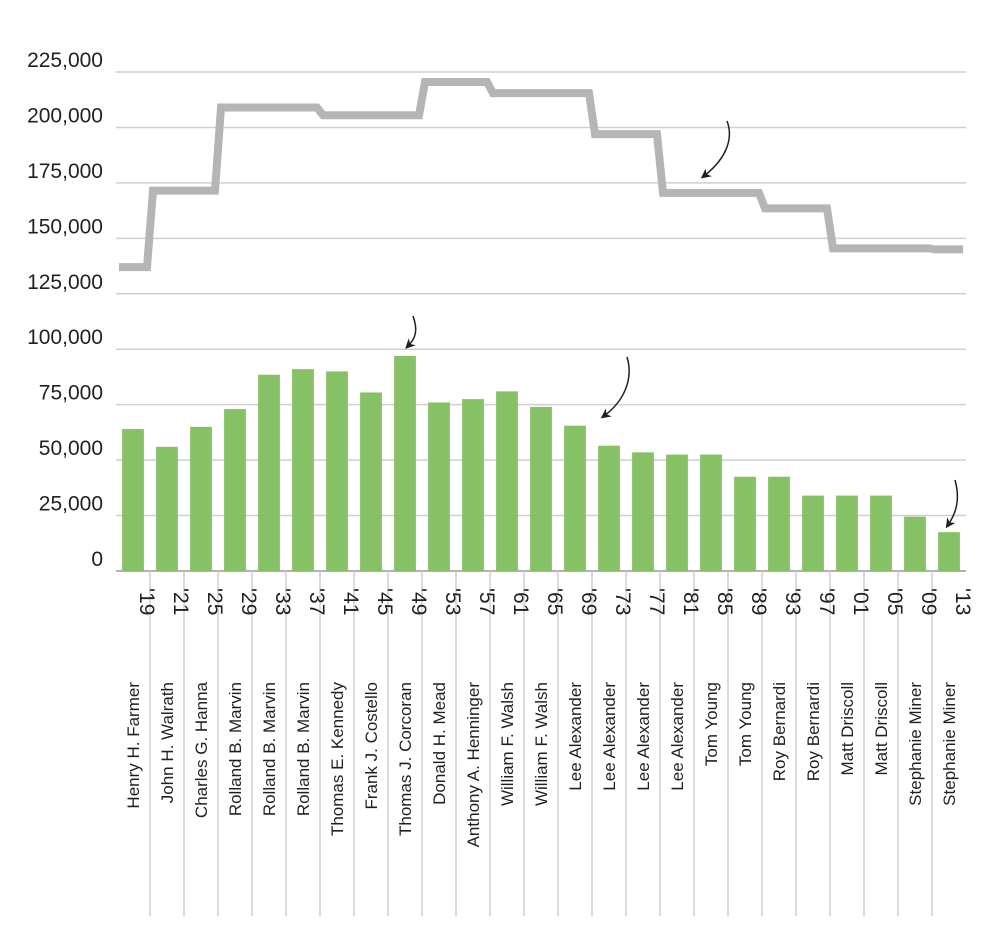  What do you see at coordinates (405, 759) in the screenshot?
I see `mayor-name-label: Thomas J. Corcoran` at bounding box center [405, 759].